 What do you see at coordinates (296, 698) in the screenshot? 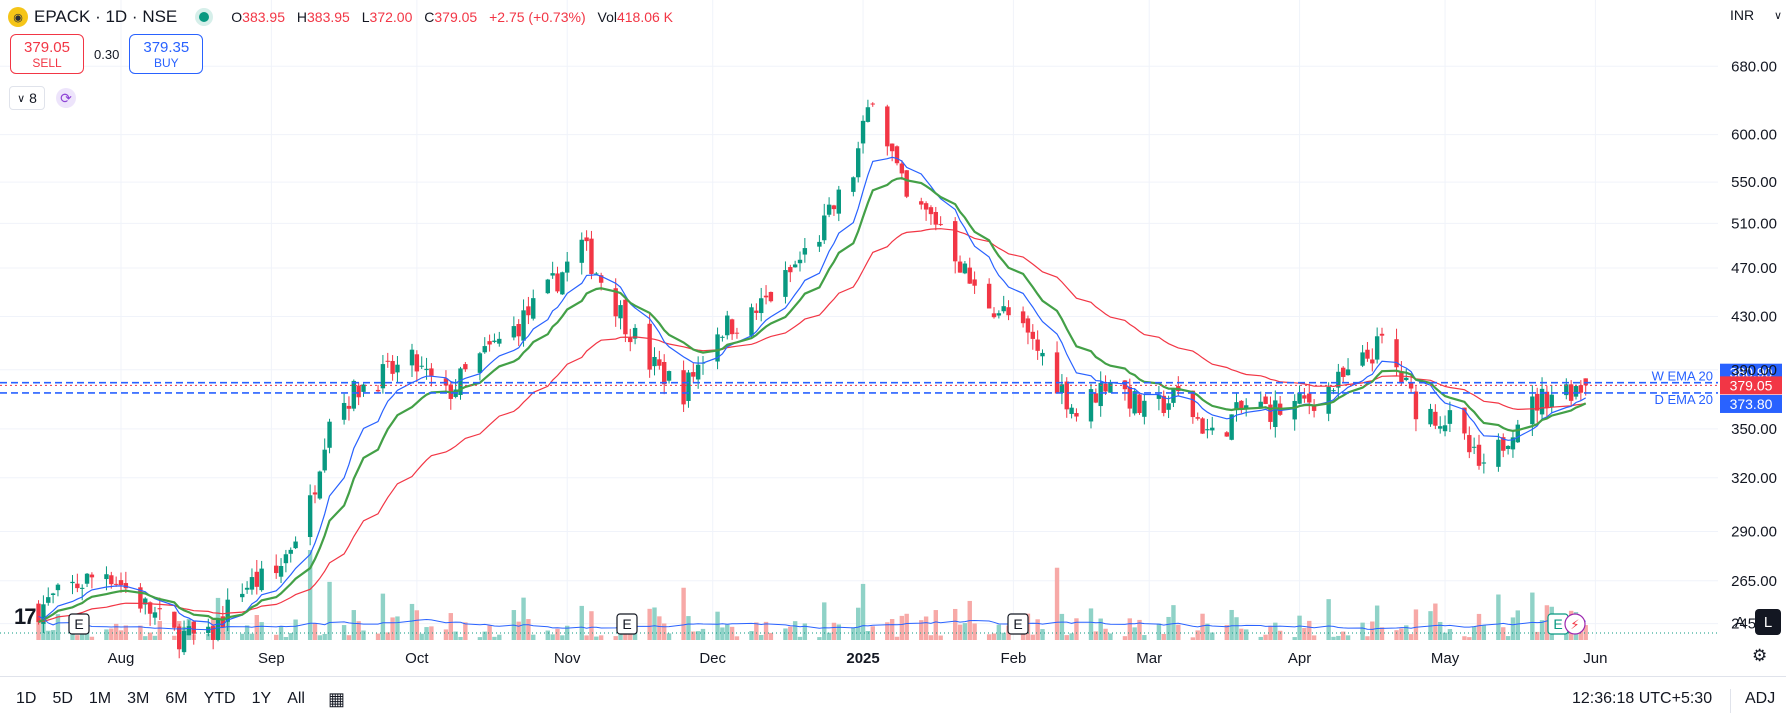
I see `range-all: All` at bounding box center [296, 698].